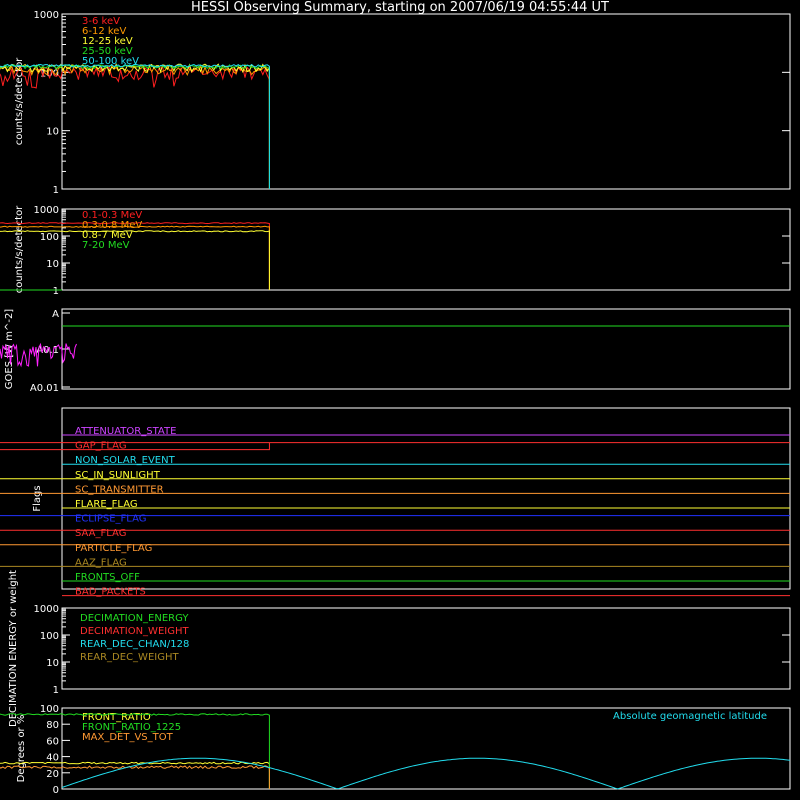 This screenshot has height=800, width=800. What do you see at coordinates (52, 758) in the screenshot?
I see `y-tick-label: 40` at bounding box center [52, 758].